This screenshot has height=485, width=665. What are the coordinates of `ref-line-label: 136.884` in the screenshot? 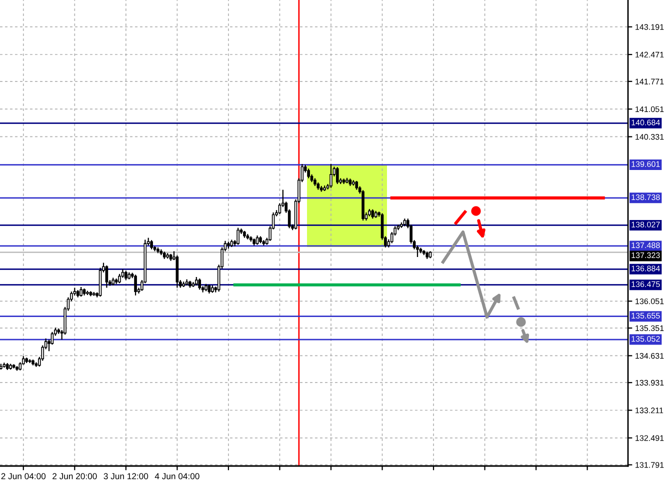 It's located at (646, 269).